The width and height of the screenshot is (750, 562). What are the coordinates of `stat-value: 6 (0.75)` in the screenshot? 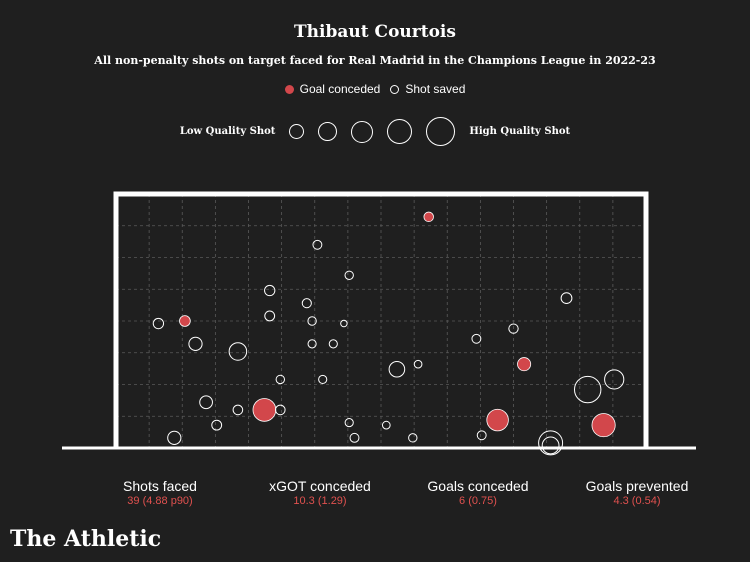 It's located at (478, 501).